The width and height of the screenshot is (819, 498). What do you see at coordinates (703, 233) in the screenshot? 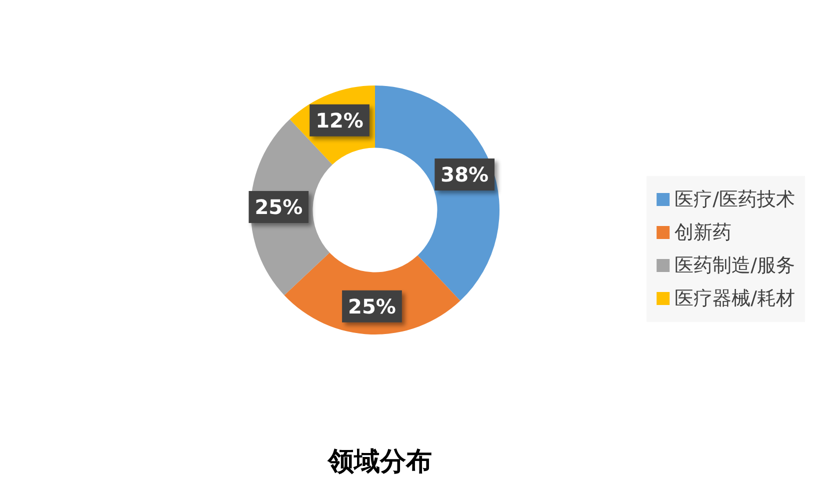
I see `legend-label: 创新药` at bounding box center [703, 233].